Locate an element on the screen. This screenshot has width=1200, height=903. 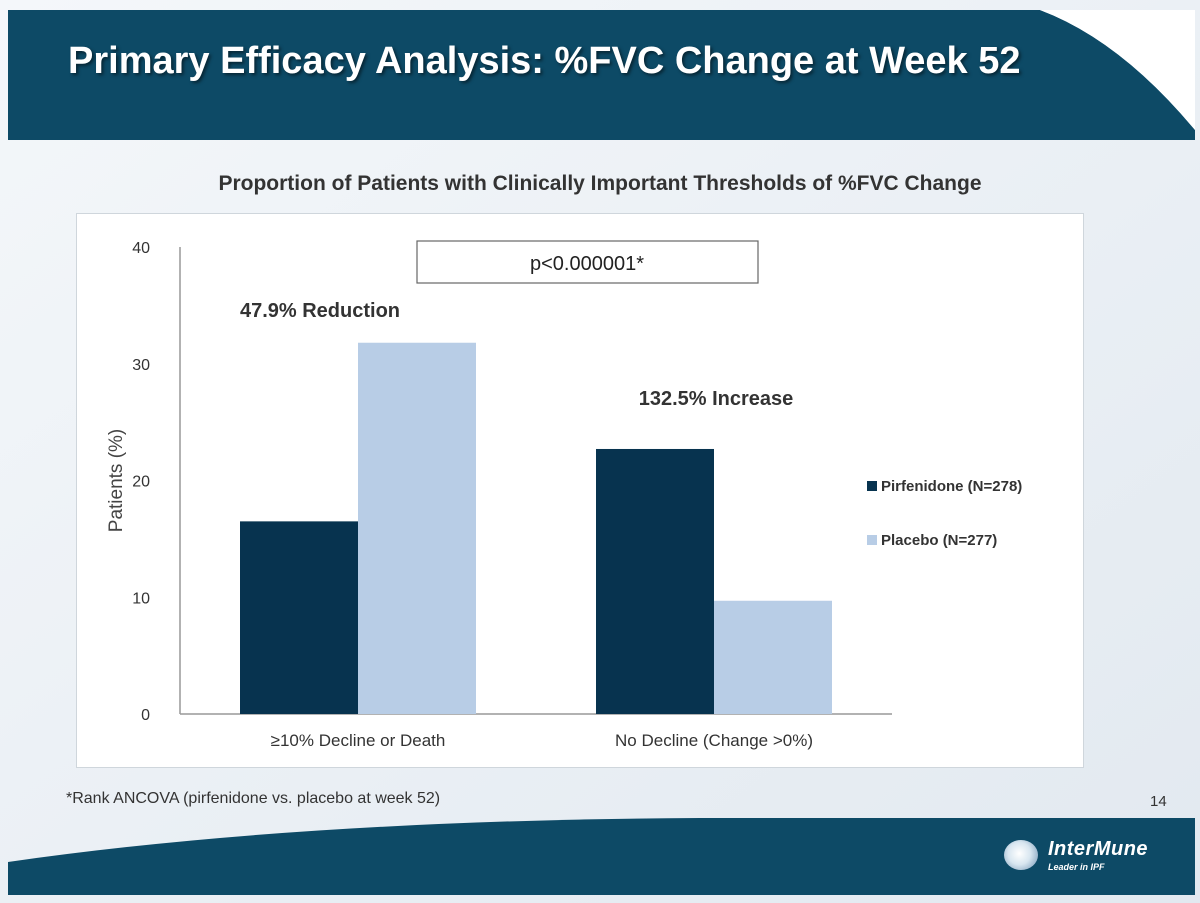
x-tick-label: ≥10% Decline or Death is located at coordinates (358, 740).